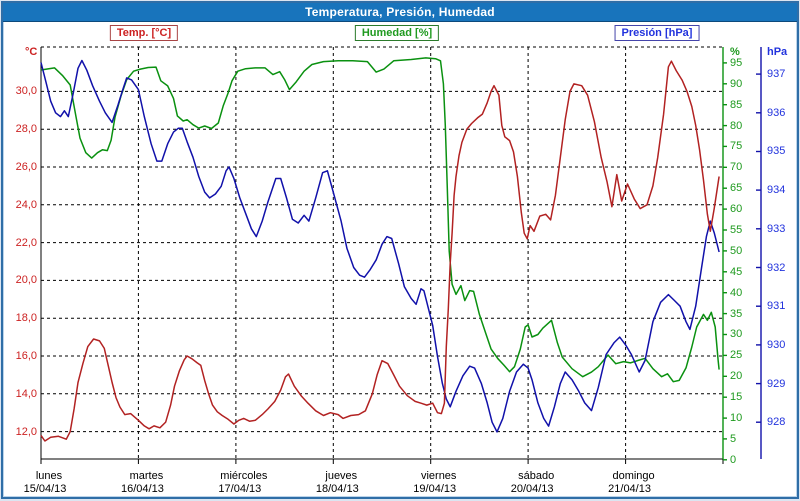 Image resolution: width=800 pixels, height=501 pixels. Describe the element at coordinates (736, 250) in the screenshot. I see `humidity-tick-label: 50` at that location.